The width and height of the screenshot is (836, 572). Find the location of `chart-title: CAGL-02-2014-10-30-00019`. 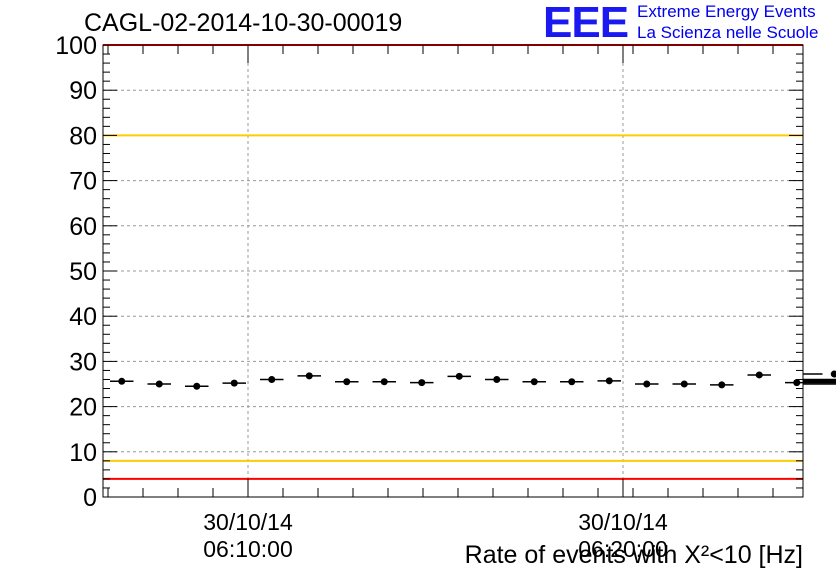

chart-title: CAGL-02-2014-10-30-00019 is located at coordinates (243, 23).